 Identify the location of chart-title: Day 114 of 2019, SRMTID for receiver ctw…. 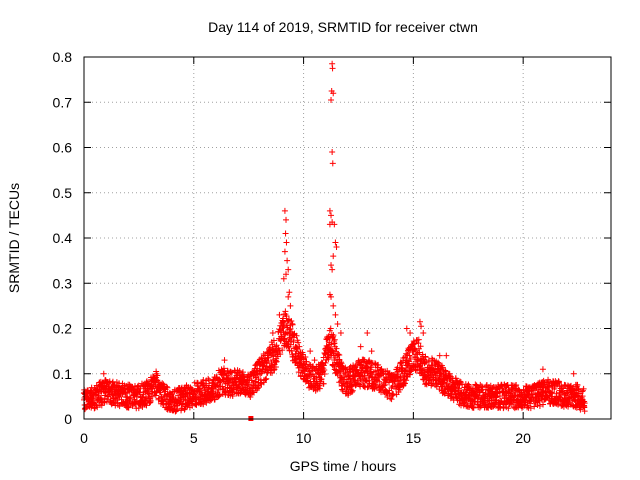
(343, 27).